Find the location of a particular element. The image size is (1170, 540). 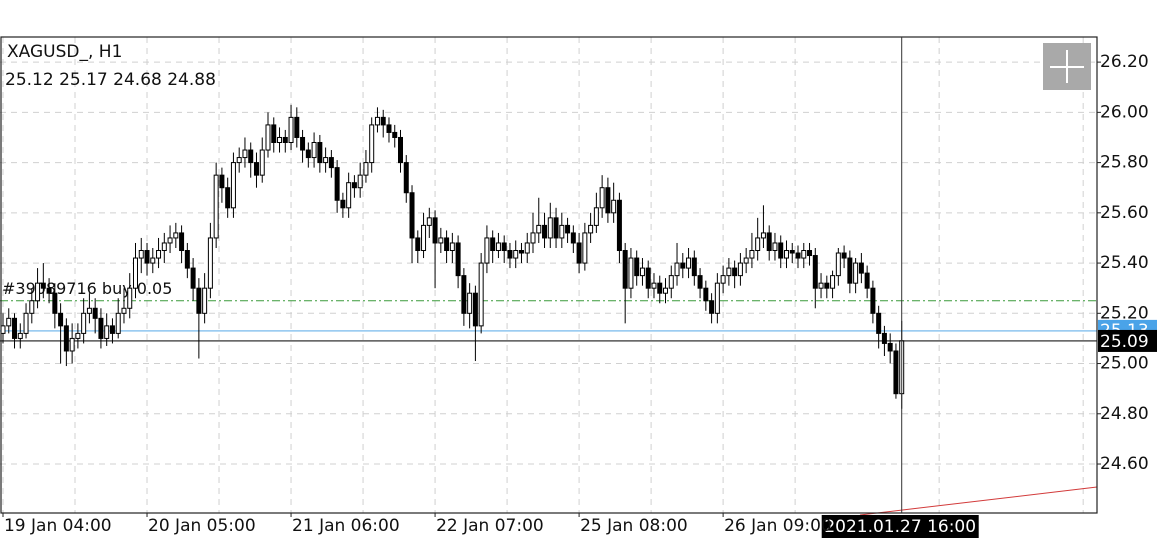

ohlc-info: 25.12 25.17 24.68 24.88 is located at coordinates (110, 80).